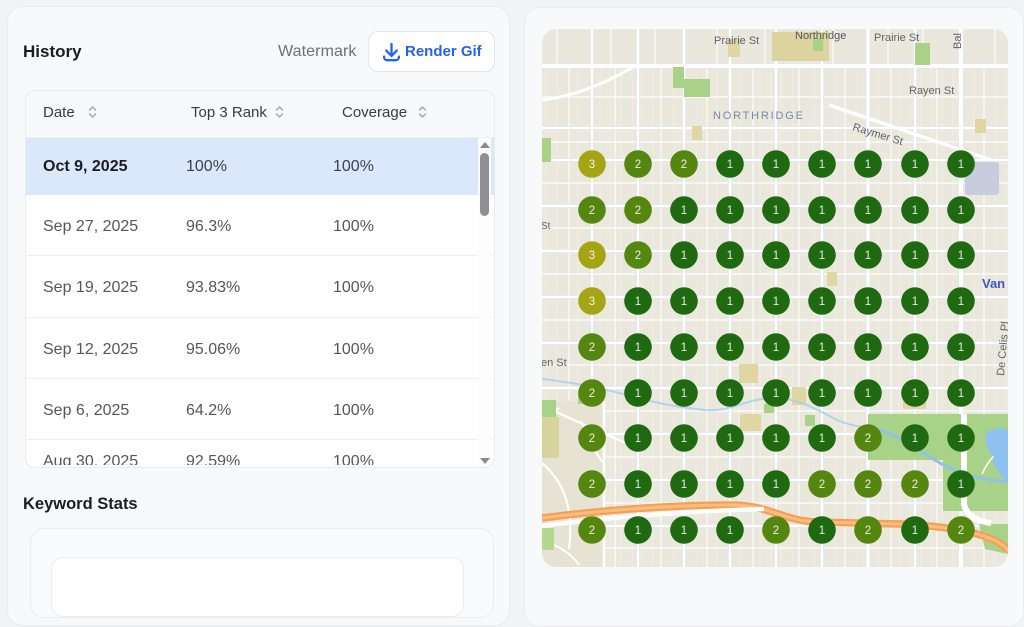  What do you see at coordinates (820, 36) in the screenshot?
I see `svg-text: Northridge` at bounding box center [820, 36].